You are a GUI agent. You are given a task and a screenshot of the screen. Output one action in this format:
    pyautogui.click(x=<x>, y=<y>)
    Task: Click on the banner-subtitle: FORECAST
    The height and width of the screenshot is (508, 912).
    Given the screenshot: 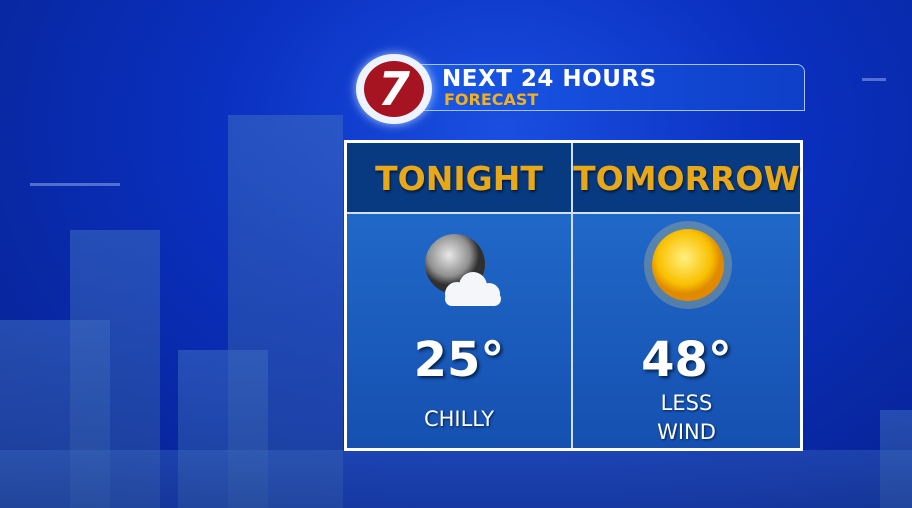 What is the action you would take?
    pyautogui.click(x=491, y=99)
    